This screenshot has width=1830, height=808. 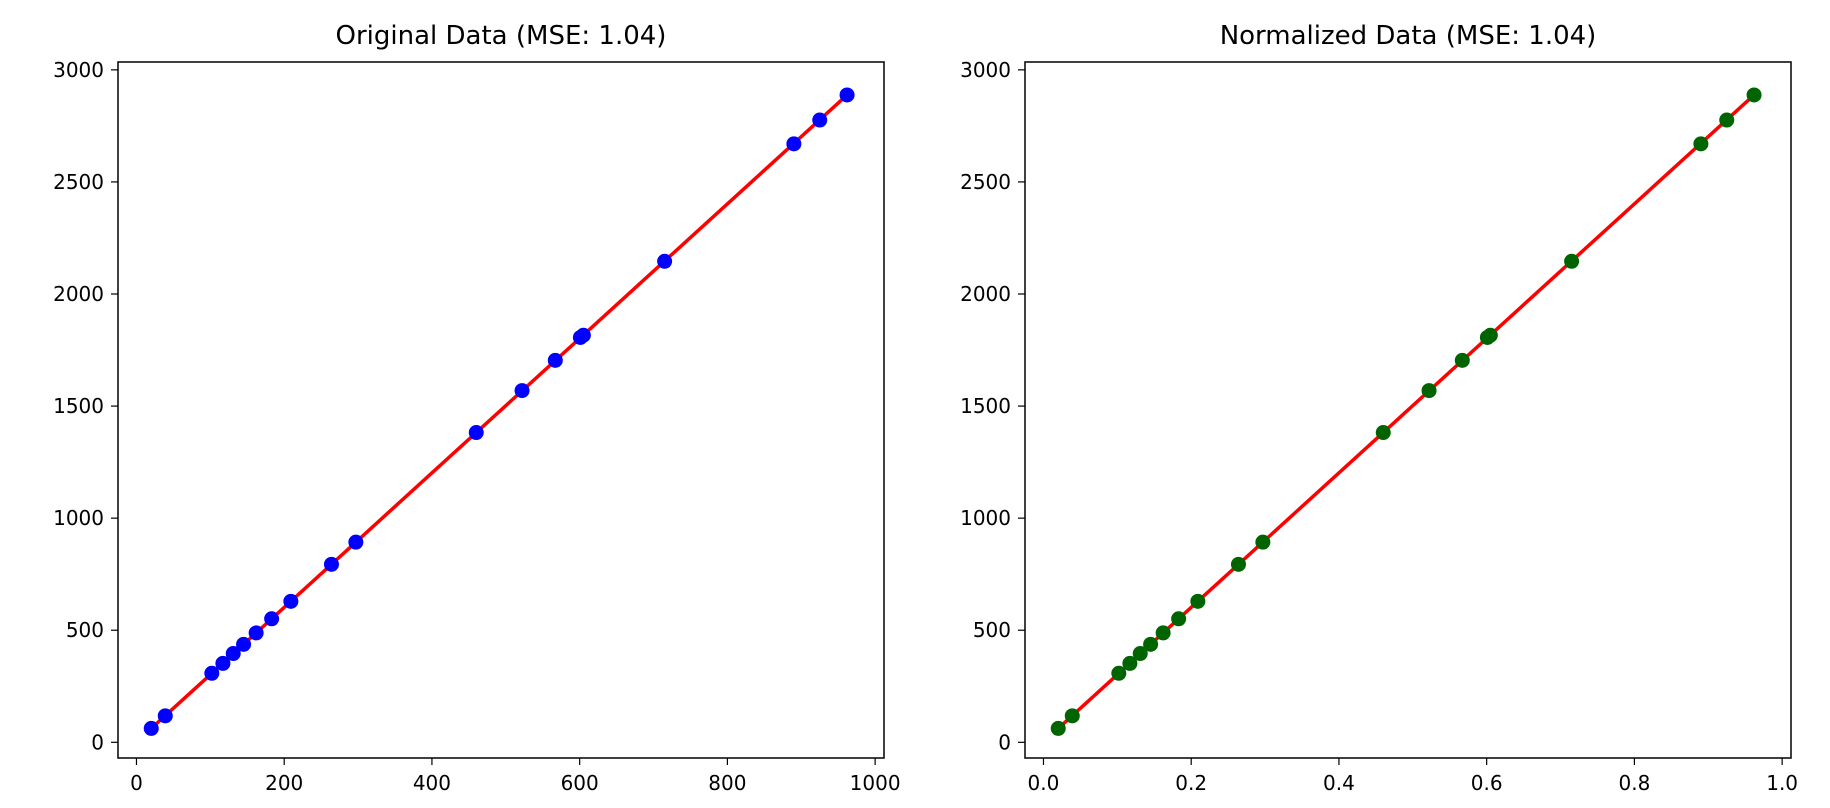 What do you see at coordinates (136, 783) in the screenshot?
I see `x-tick-label: 0` at bounding box center [136, 783].